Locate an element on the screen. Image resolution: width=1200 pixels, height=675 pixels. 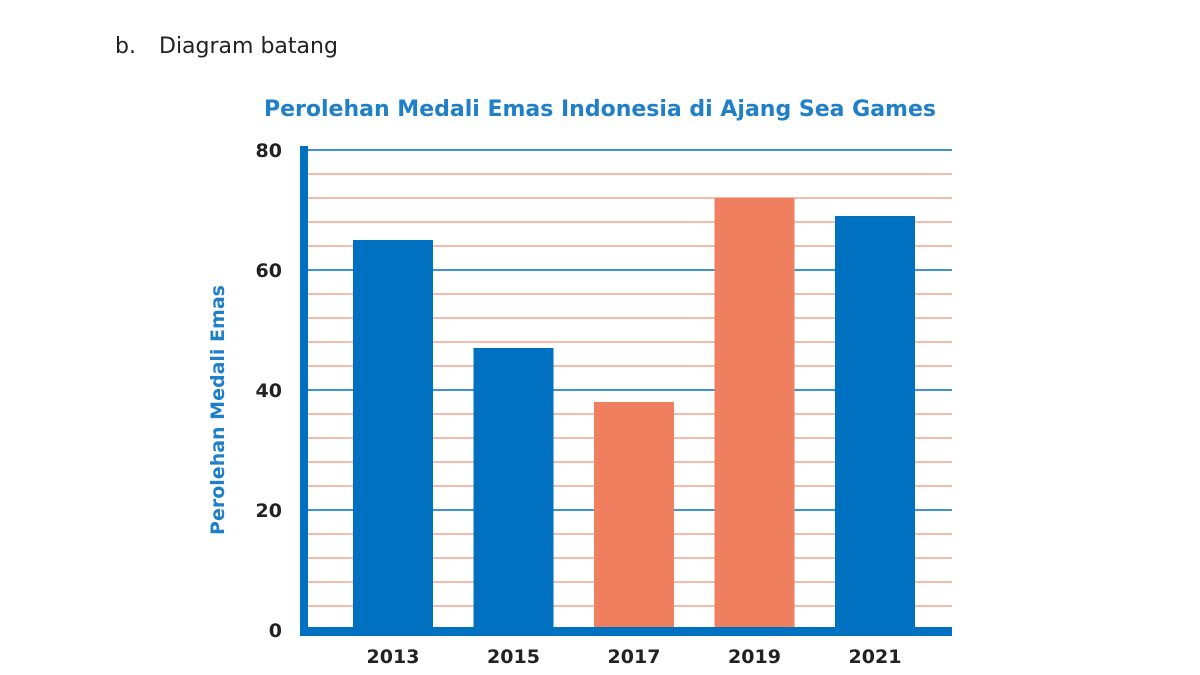
x-tick-label: 2021 is located at coordinates (875, 657).